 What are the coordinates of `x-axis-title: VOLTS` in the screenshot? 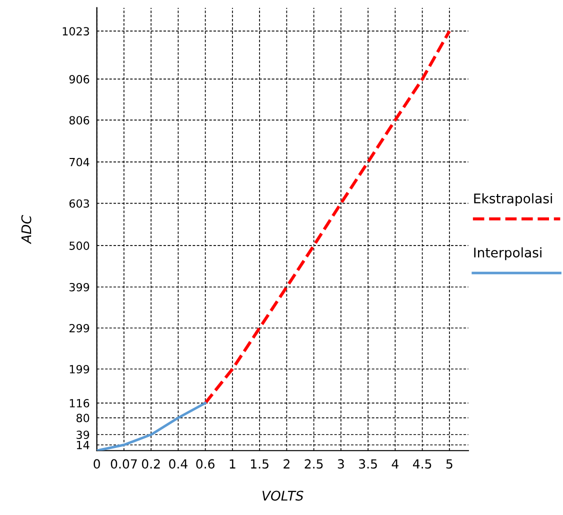 It's located at (283, 495).